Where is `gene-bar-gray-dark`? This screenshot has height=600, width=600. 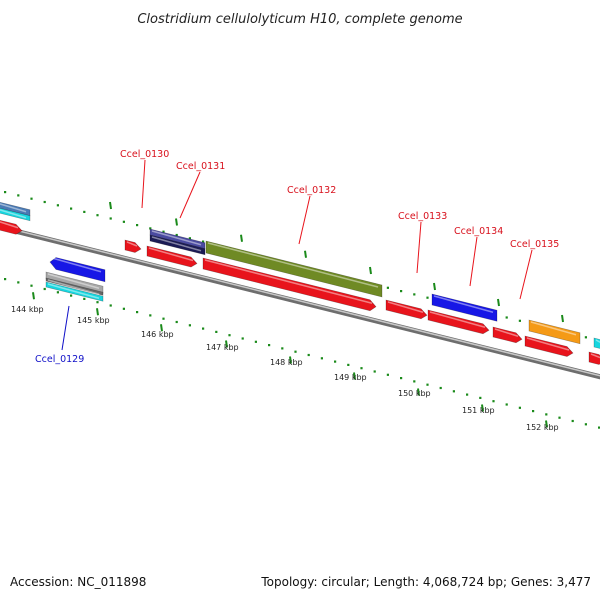
gene-bar-gray-dark is located at coordinates (74, 286).